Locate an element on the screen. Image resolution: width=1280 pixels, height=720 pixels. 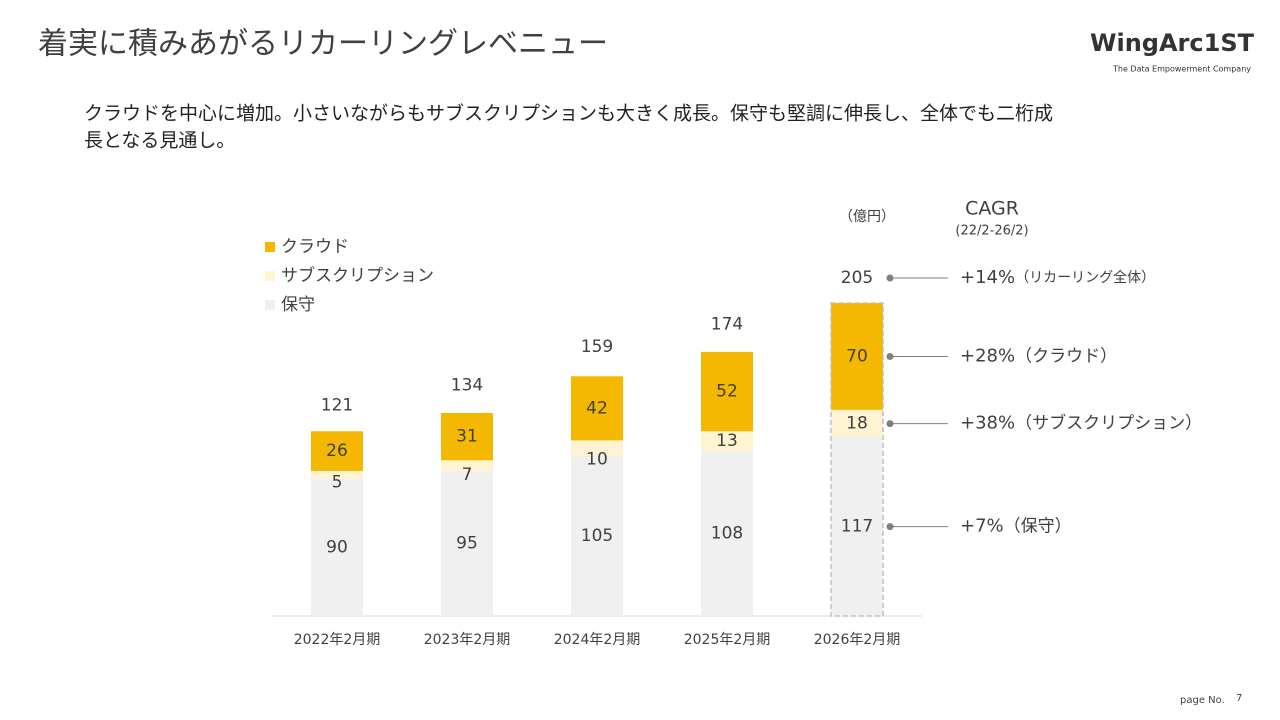
data-label: 26 is located at coordinates (337, 451).